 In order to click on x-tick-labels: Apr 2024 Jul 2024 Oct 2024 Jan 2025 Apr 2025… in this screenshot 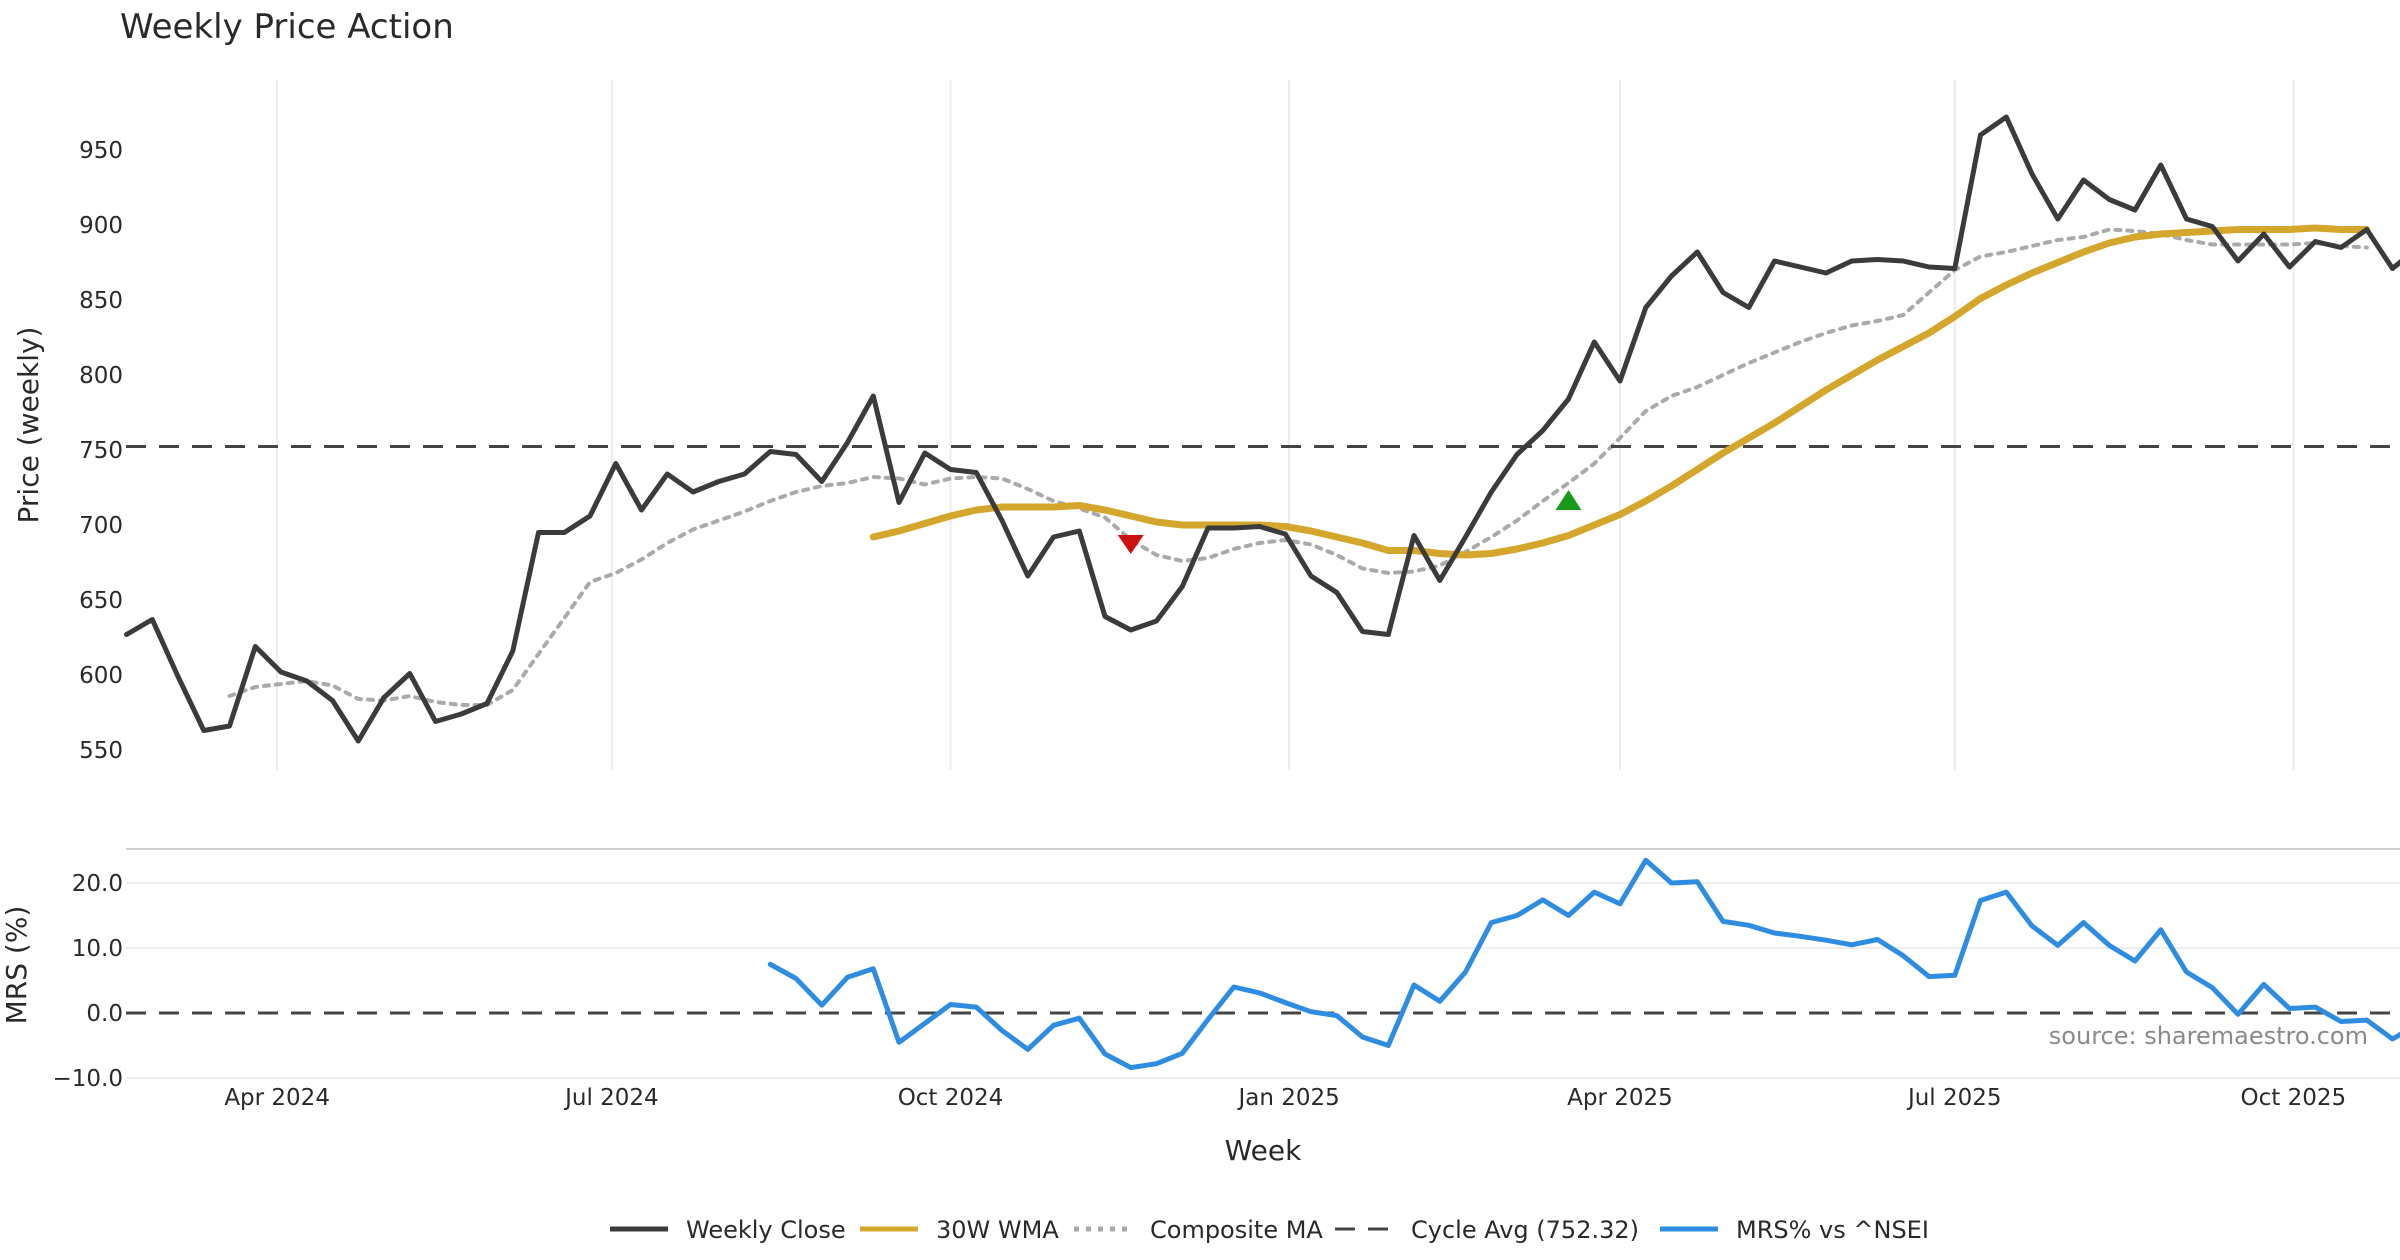, I will do `click(1285, 1098)`.